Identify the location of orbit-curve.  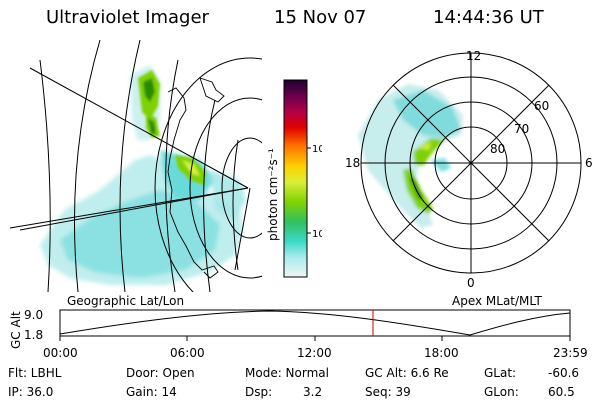
(315, 323).